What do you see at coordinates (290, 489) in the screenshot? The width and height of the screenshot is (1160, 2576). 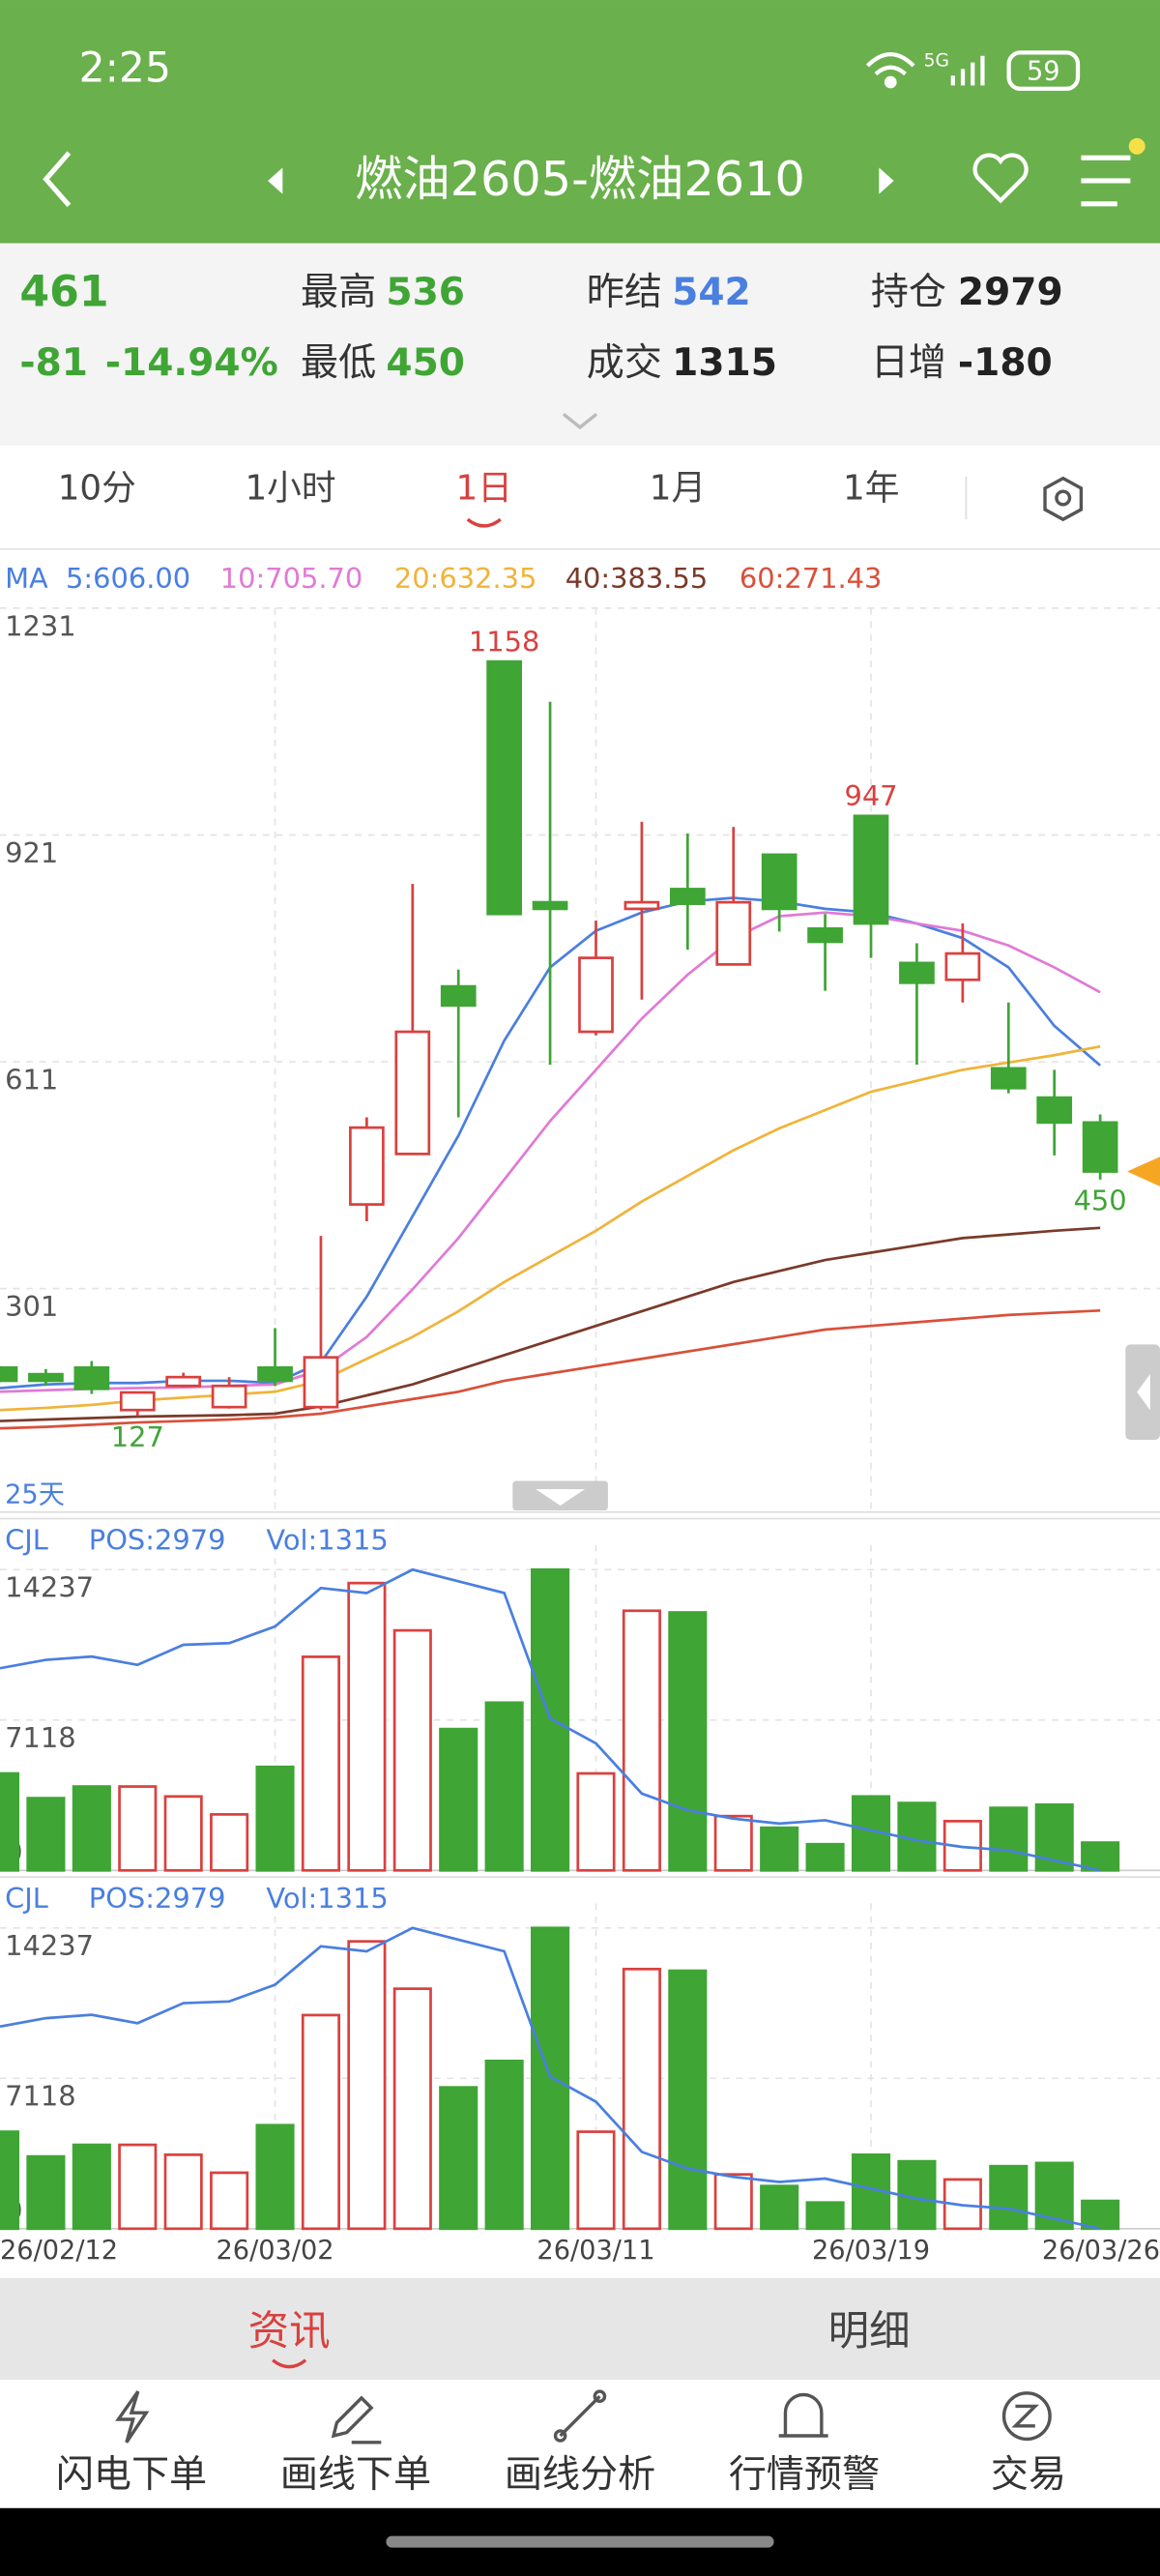 I see `period-tab: 1小时` at bounding box center [290, 489].